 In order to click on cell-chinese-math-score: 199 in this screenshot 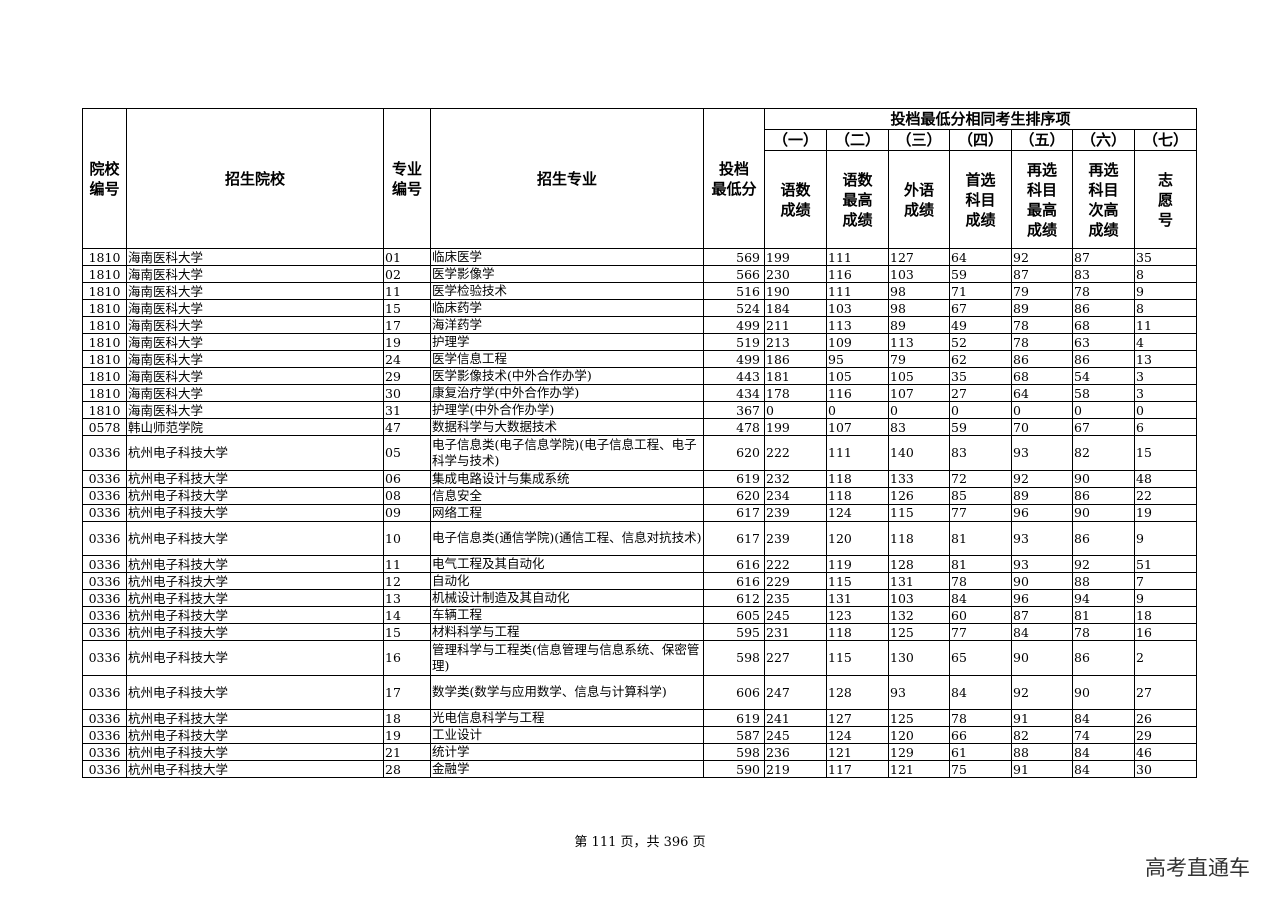, I will do `click(795, 257)`.